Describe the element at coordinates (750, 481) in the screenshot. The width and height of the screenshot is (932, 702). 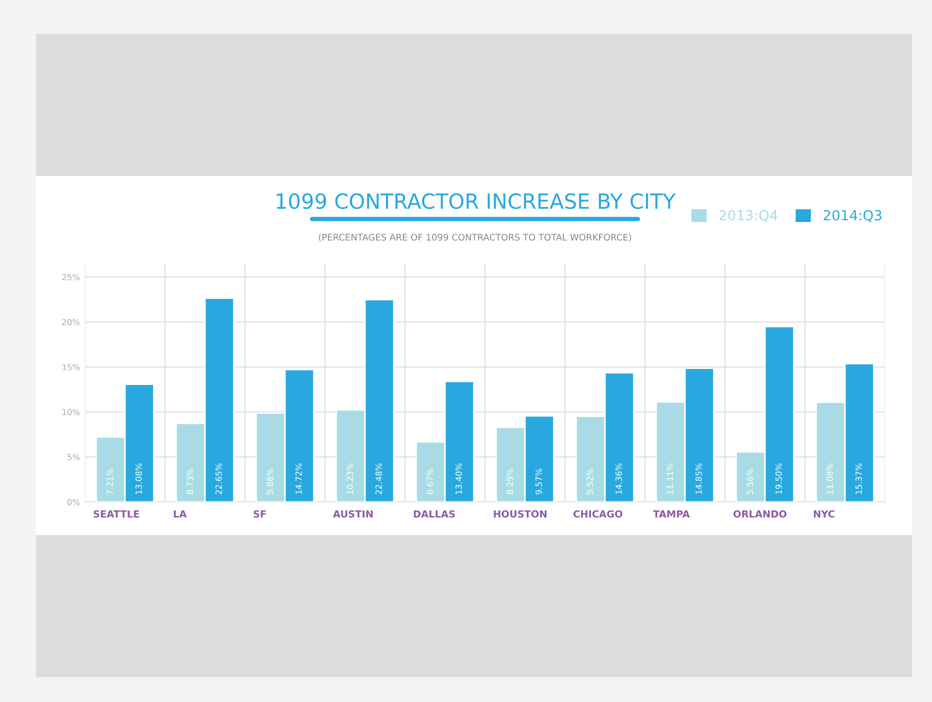
I see `data-label: 5.56%` at that location.